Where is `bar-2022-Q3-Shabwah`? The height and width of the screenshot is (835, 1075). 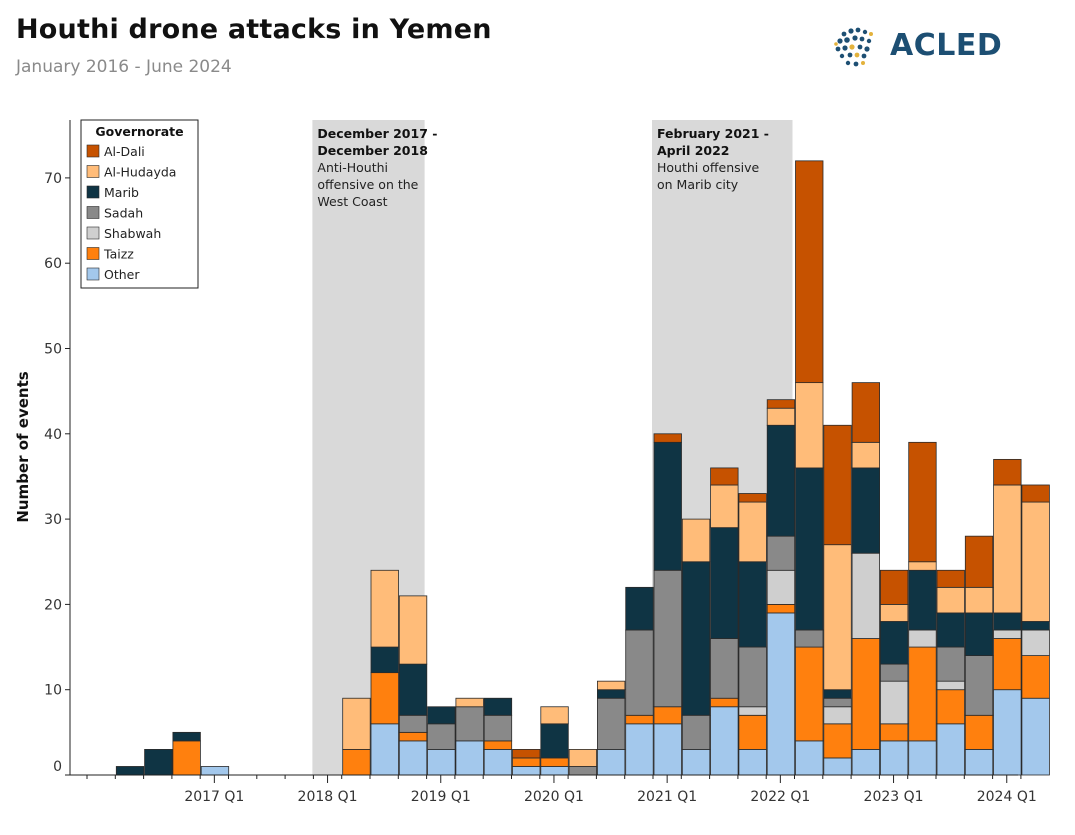
bar-2022-Q3-Shabwah is located at coordinates (837, 715).